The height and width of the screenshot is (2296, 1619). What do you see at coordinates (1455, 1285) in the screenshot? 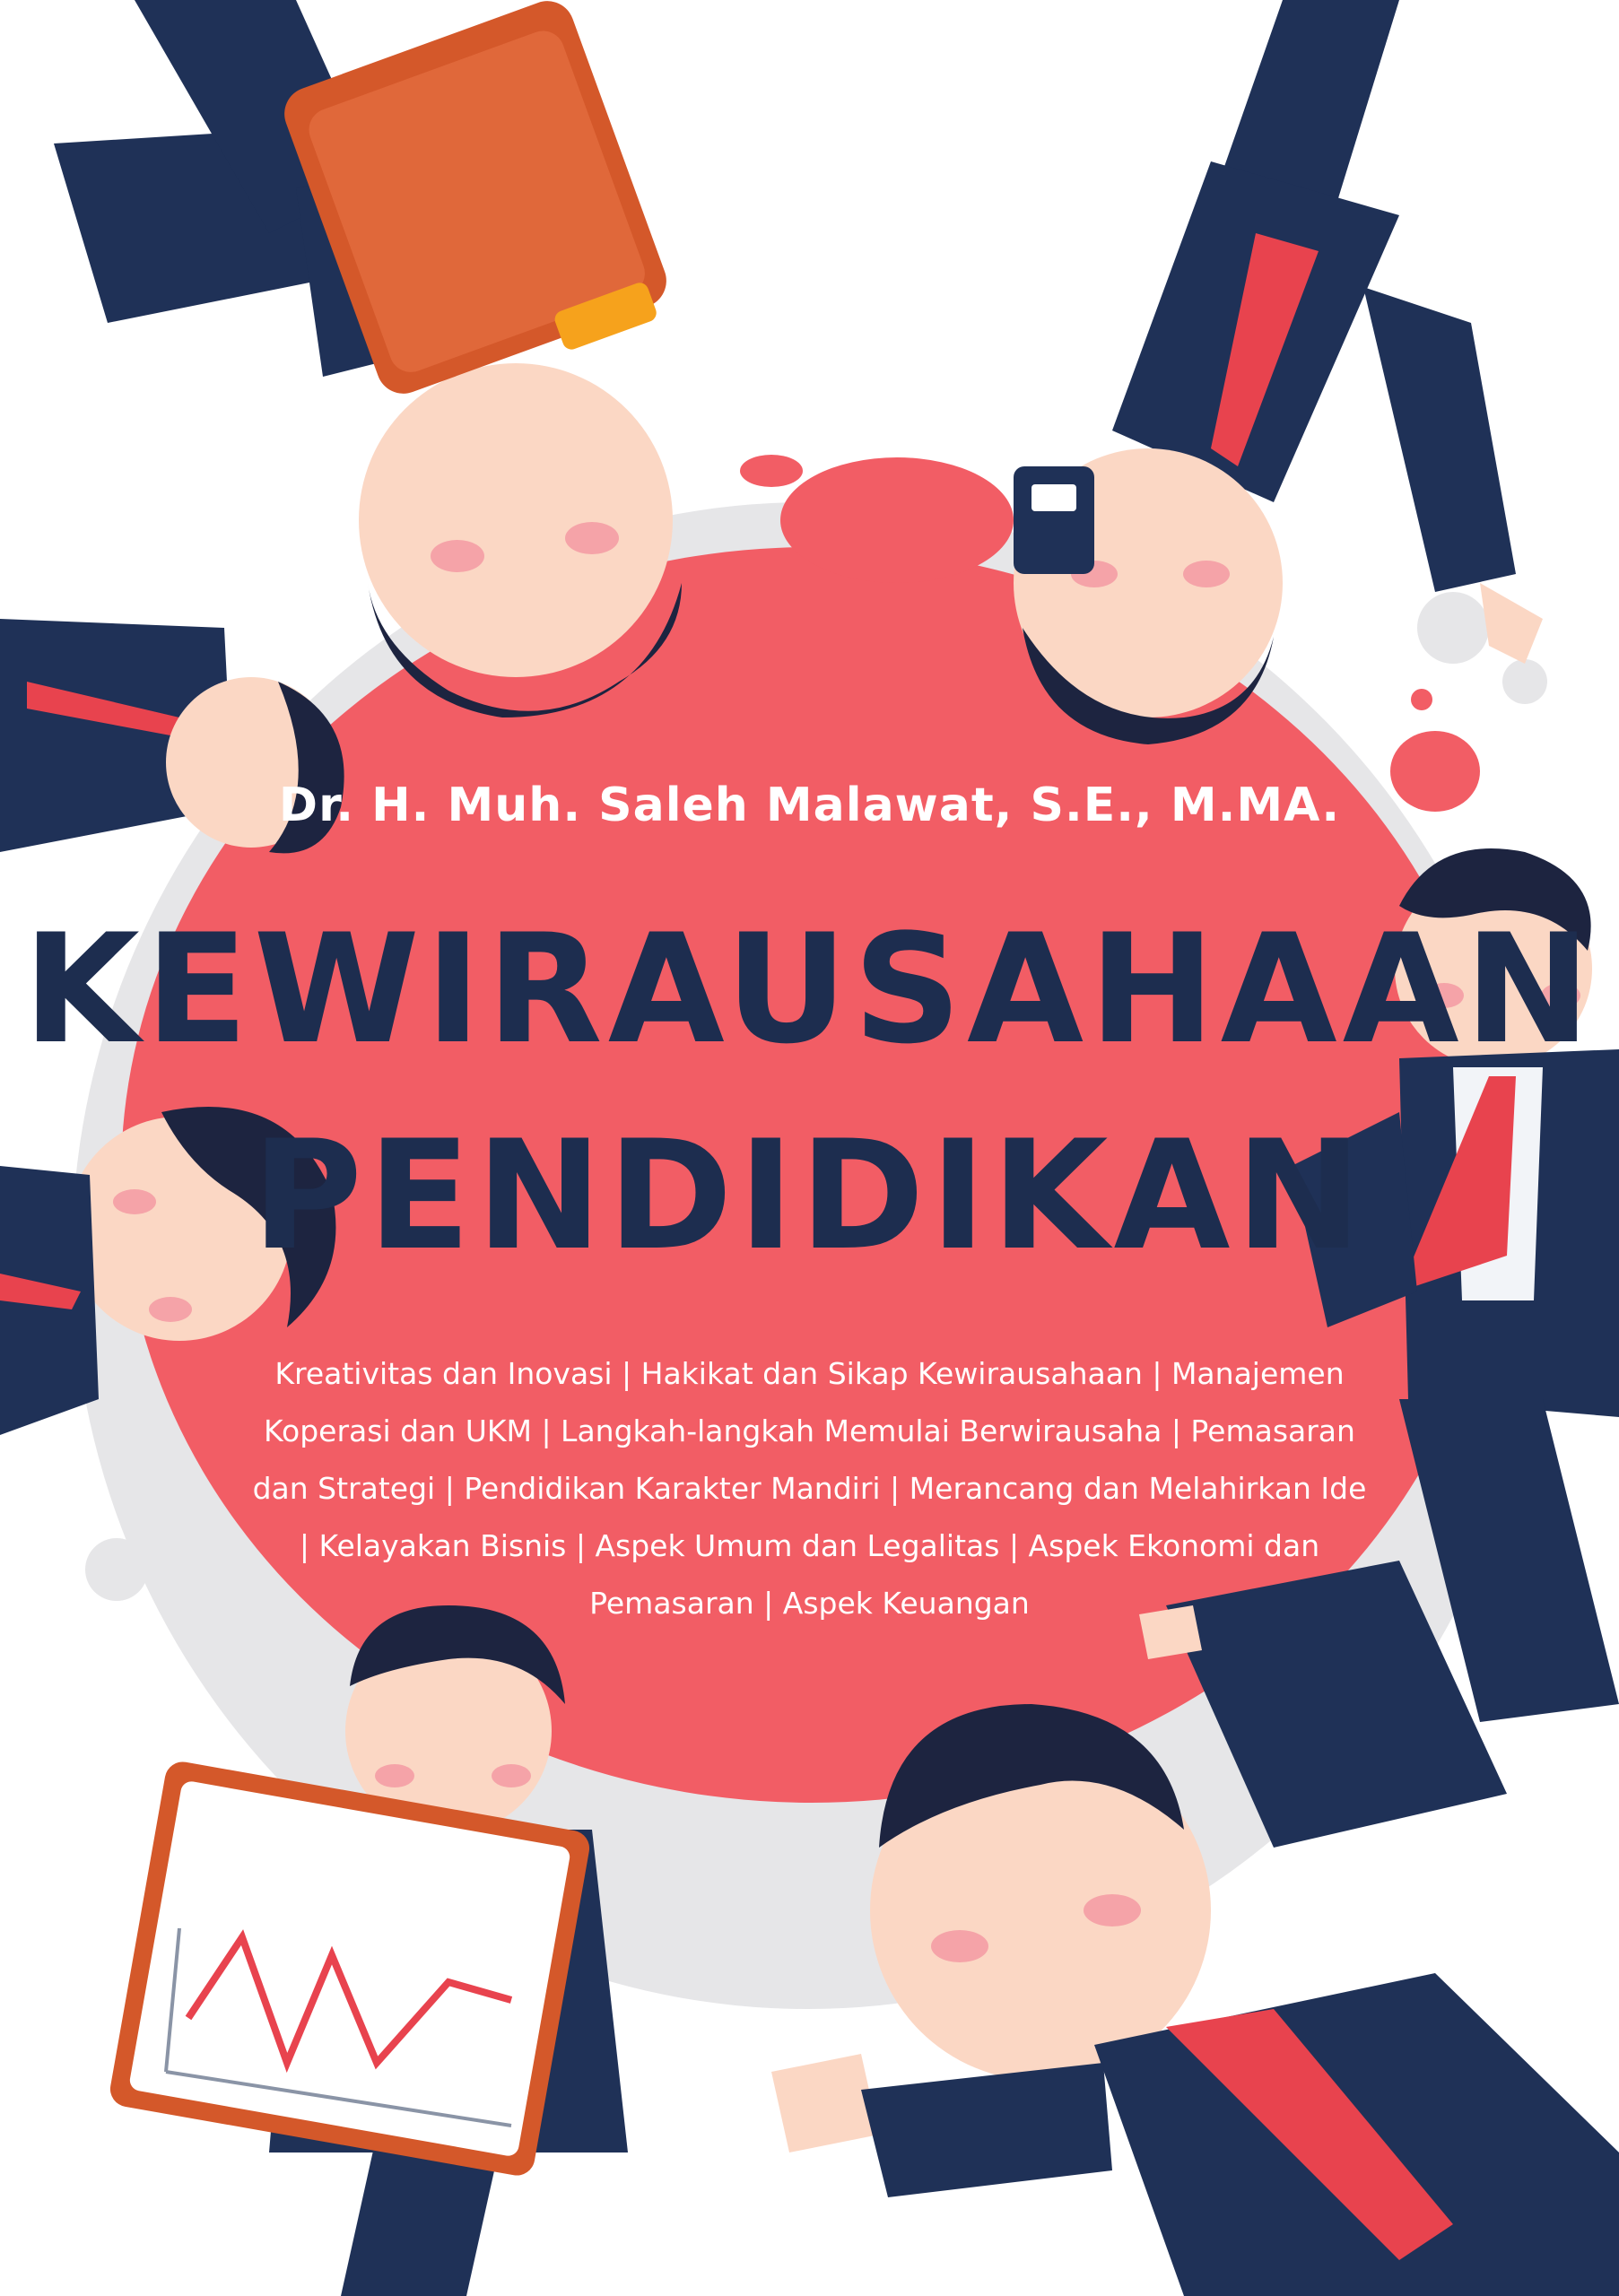
I see `businessman-right-middle` at bounding box center [1455, 1285].